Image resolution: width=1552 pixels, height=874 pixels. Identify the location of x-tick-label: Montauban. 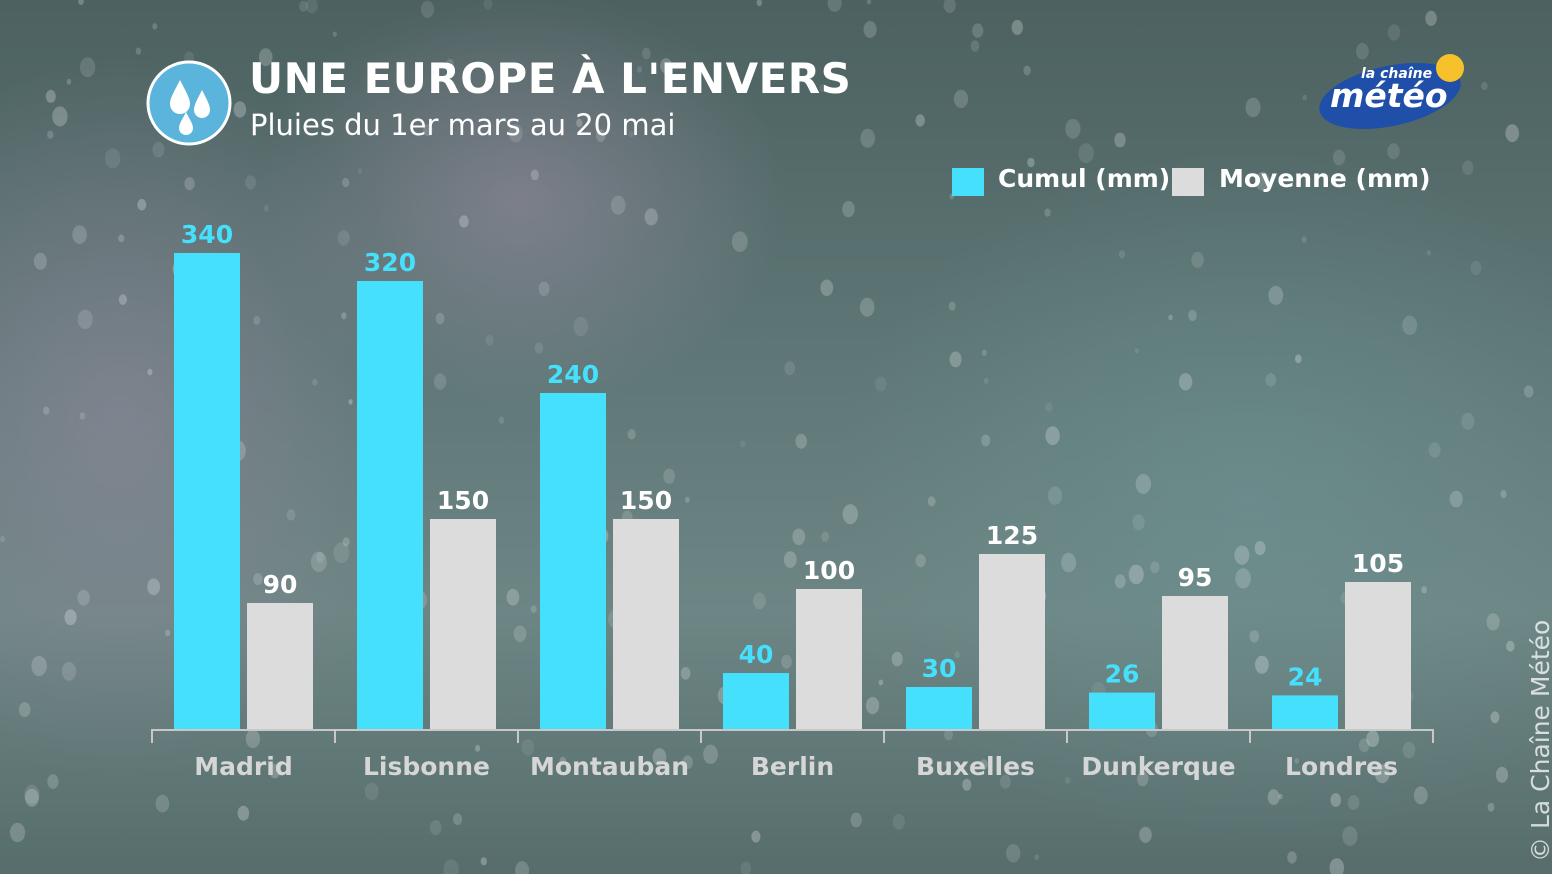
(609, 766).